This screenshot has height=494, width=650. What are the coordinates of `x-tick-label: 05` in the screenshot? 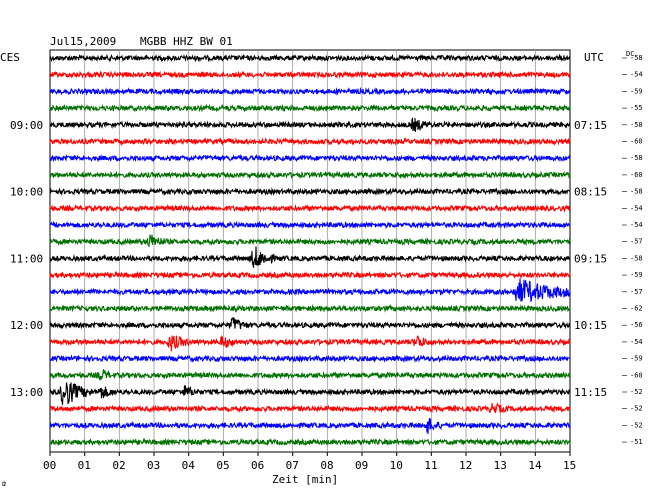 It's located at (222, 465).